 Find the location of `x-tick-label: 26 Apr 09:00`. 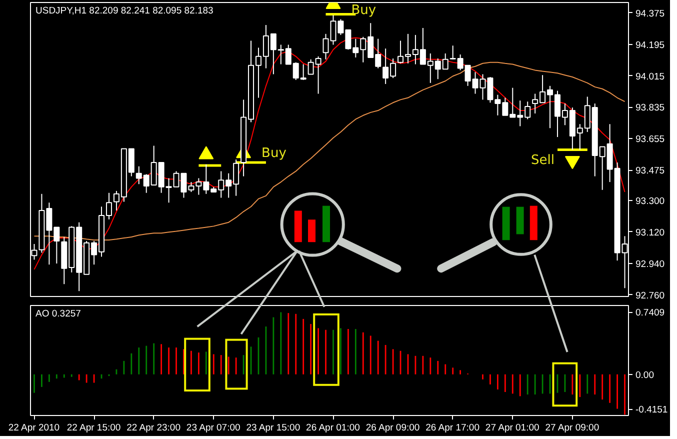

x-tick-label: 26 Apr 09:00 is located at coordinates (393, 428).